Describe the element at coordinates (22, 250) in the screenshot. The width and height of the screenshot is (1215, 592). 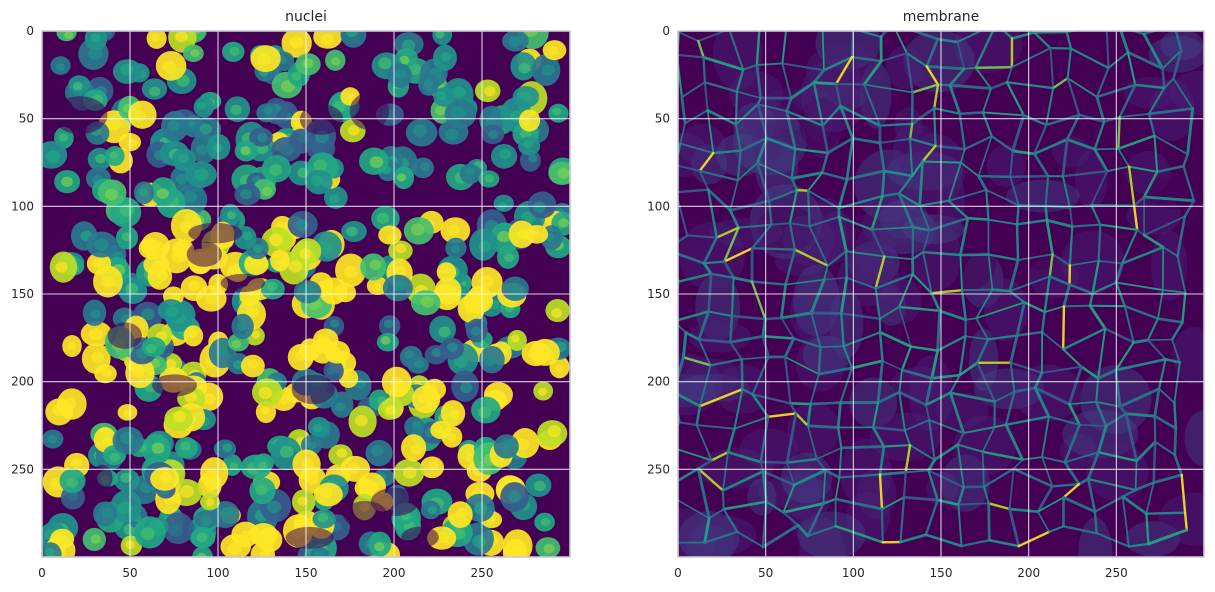
I see `y-axis-ticks: 0 50 100 150 200 250` at that location.